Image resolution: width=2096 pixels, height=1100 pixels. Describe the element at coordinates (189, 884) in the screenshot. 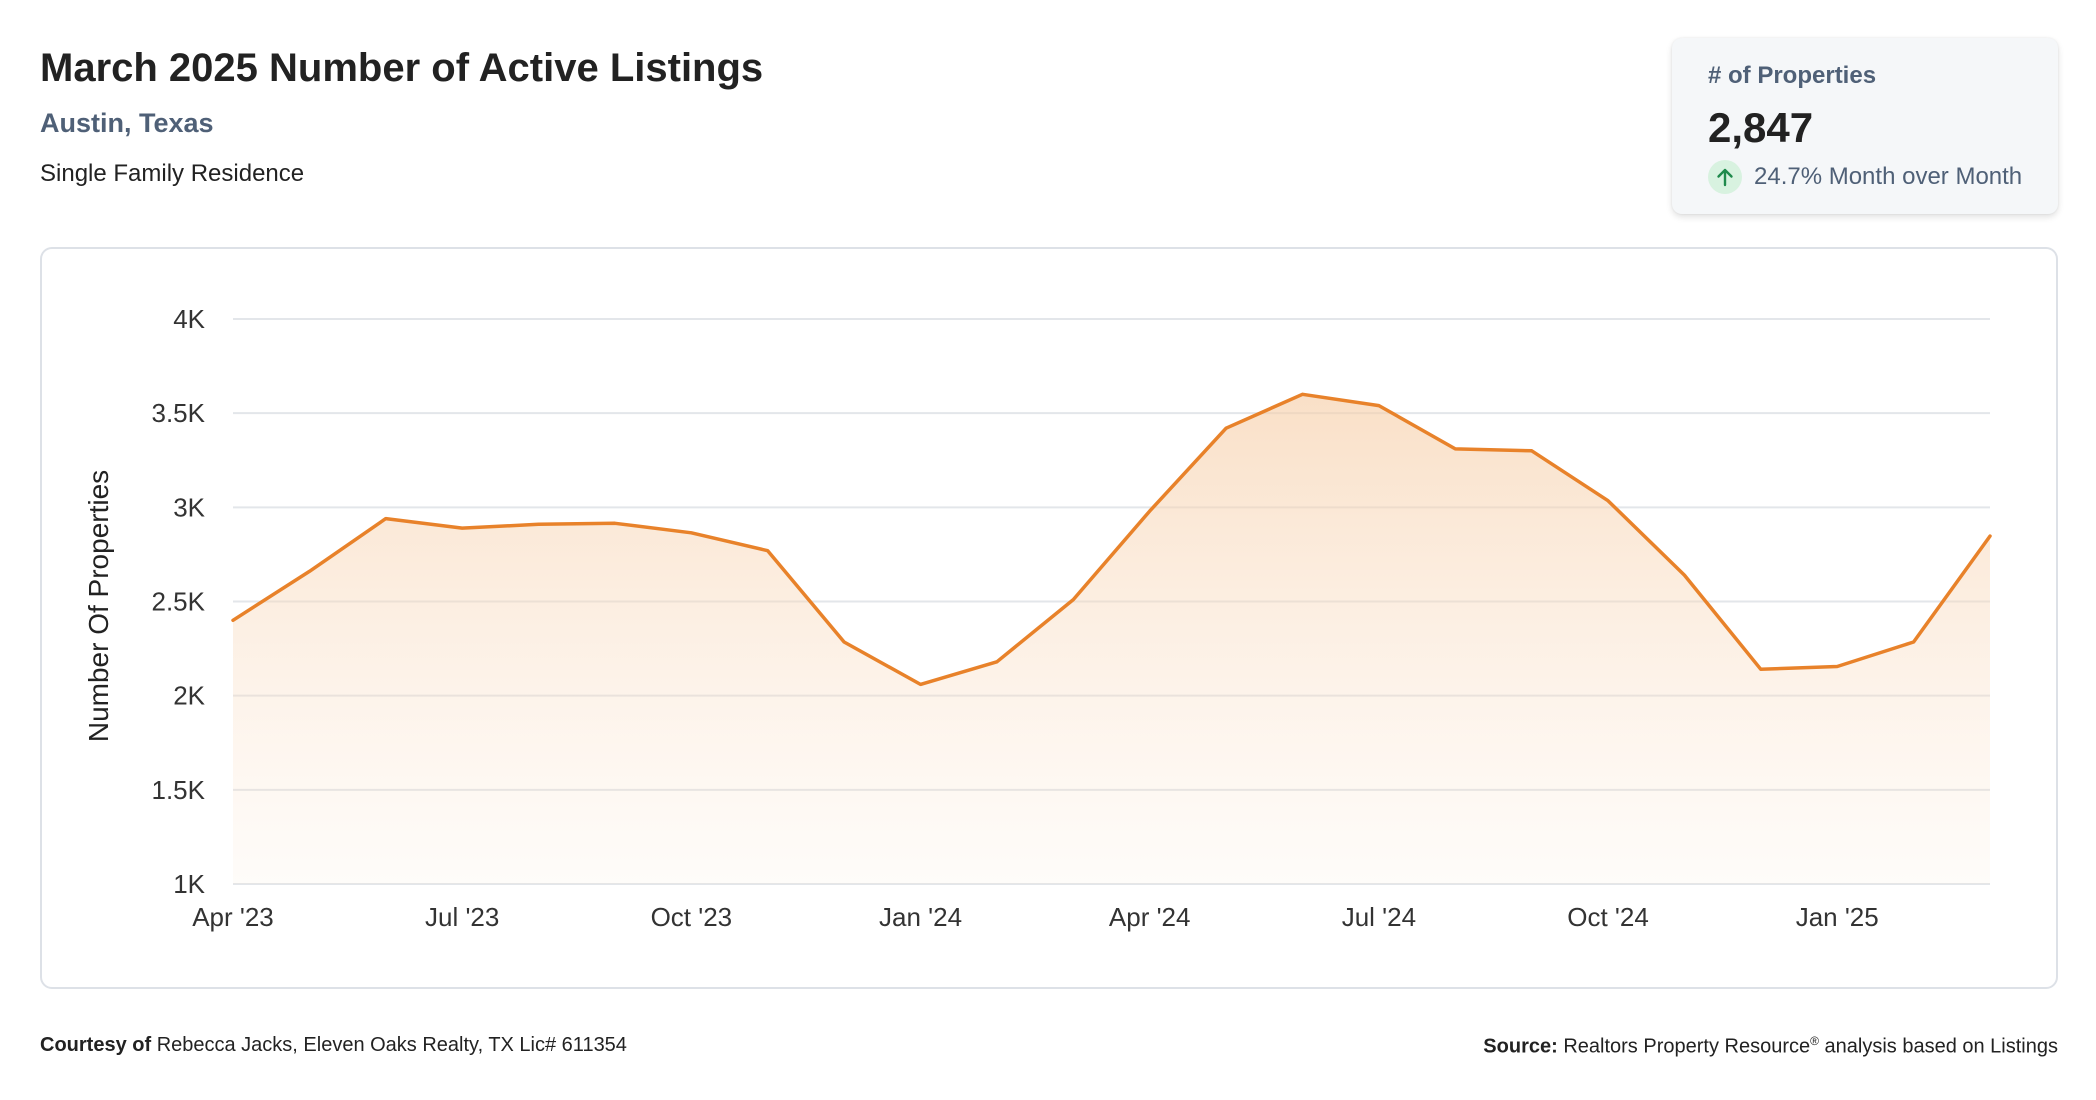

I see `y-tick-label: 1K` at that location.